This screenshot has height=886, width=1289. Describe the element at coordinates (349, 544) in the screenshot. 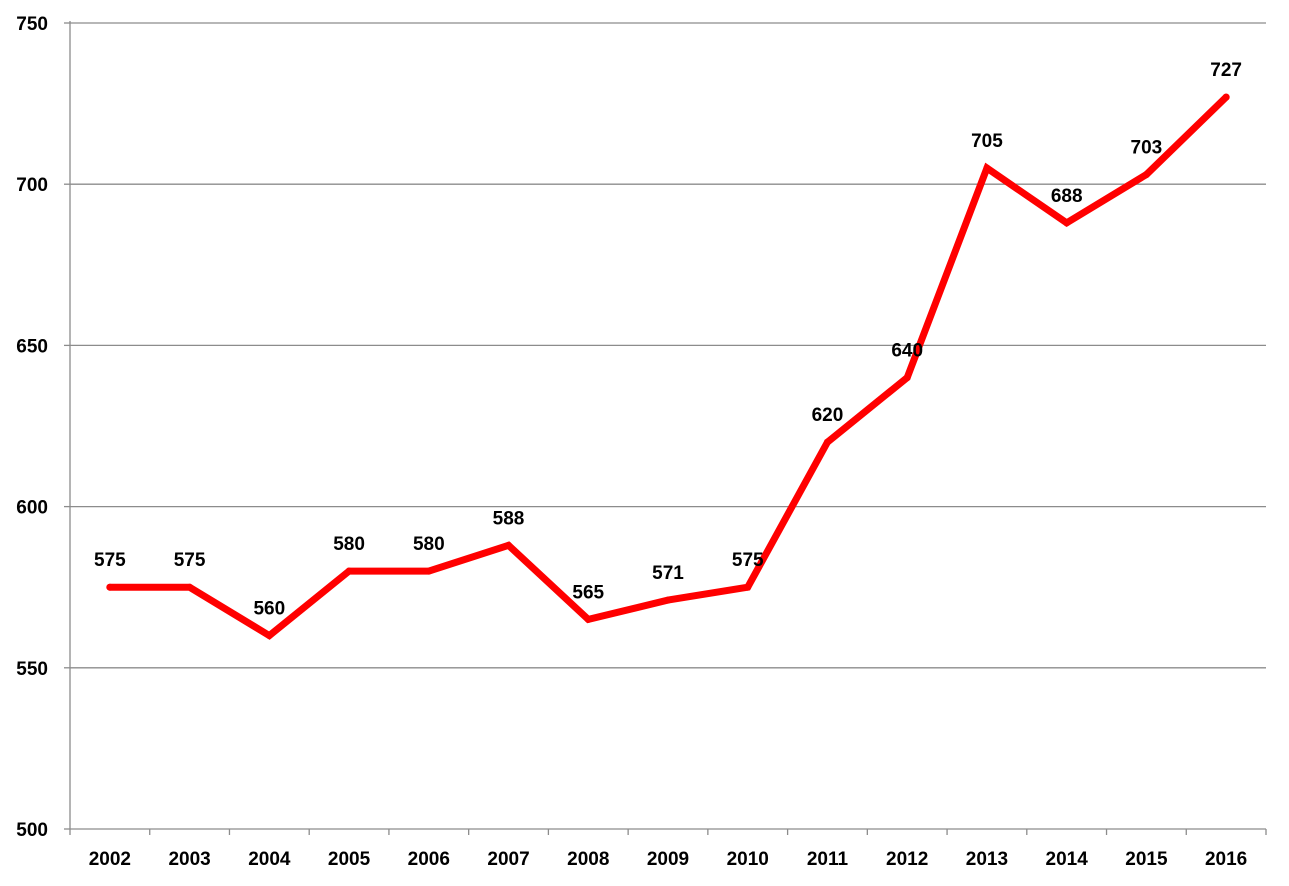

I see `data-label-2005: 580` at that location.